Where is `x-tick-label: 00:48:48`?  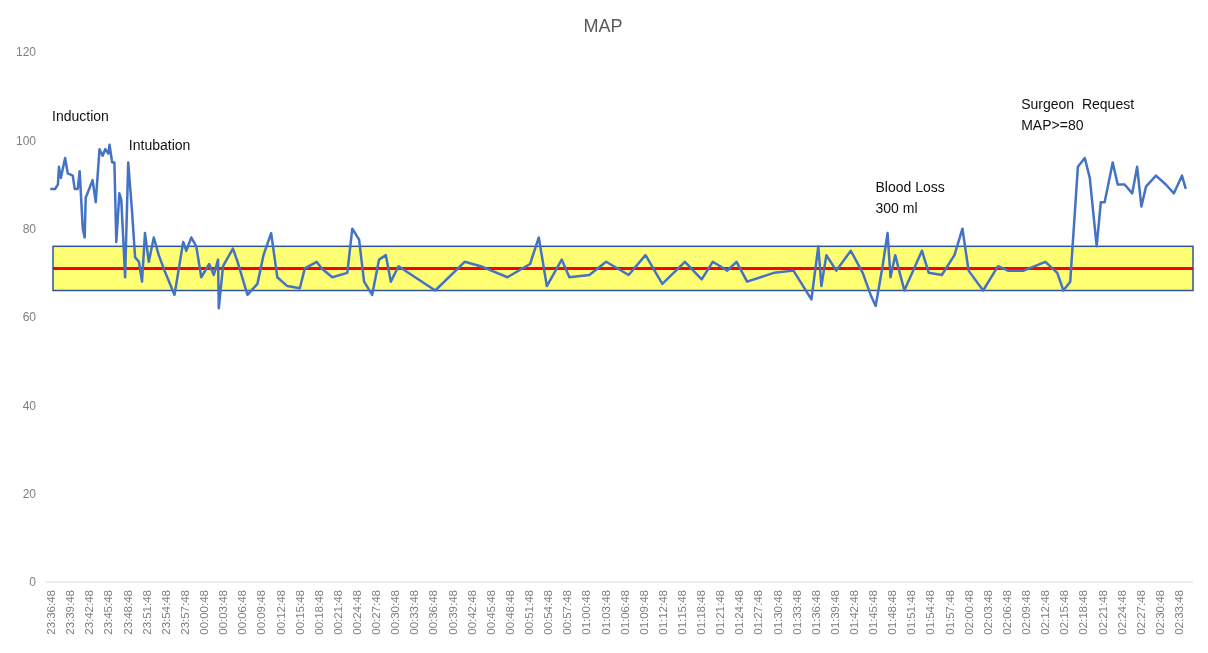
x-tick-label: 00:48:48 is located at coordinates (509, 612).